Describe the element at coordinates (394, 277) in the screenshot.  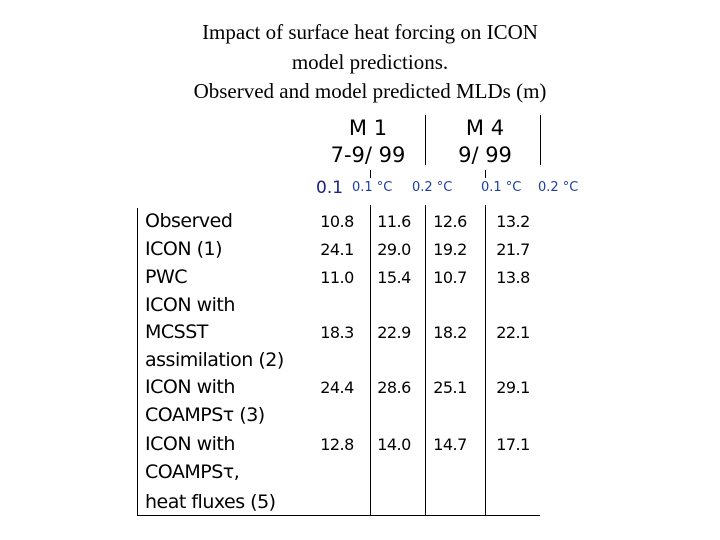
I see `cell-value: 15.4` at that location.